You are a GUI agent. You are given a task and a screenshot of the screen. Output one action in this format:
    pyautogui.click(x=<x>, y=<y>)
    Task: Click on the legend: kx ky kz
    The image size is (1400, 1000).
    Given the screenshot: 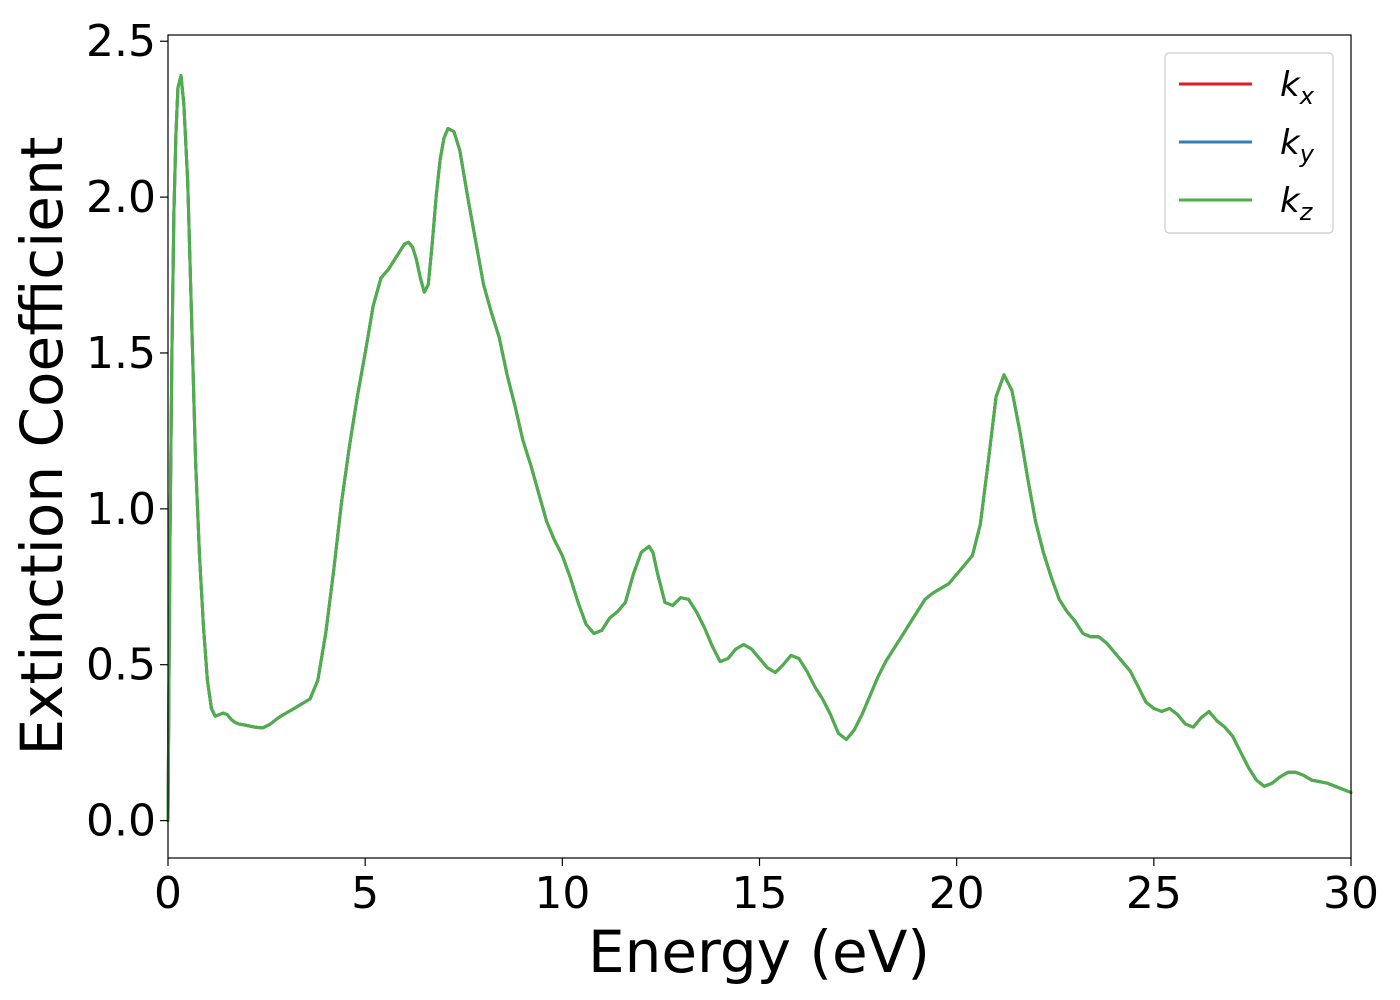 What is the action you would take?
    pyautogui.click(x=1249, y=143)
    